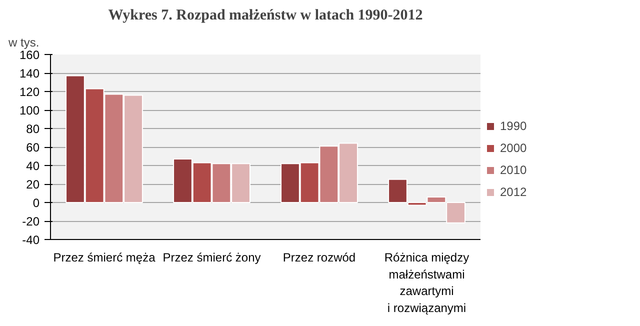 The image size is (640, 326). What do you see at coordinates (319, 257) in the screenshot?
I see `x-tick-label: Przez rozwód` at bounding box center [319, 257].